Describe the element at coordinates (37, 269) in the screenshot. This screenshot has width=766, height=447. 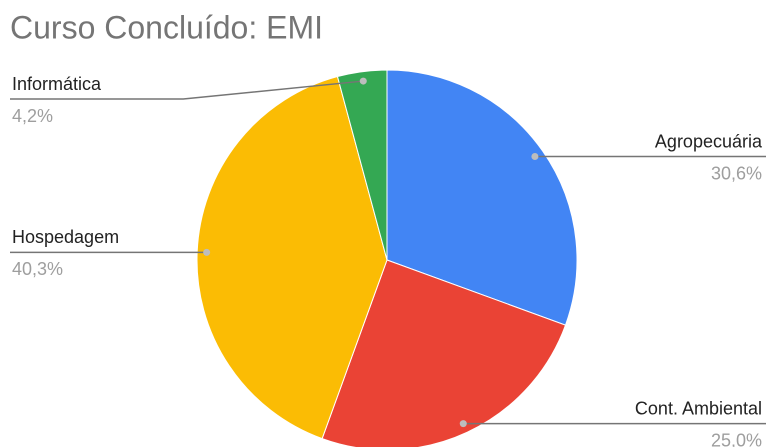
I see `slice-value-label: 40,3%` at that location.